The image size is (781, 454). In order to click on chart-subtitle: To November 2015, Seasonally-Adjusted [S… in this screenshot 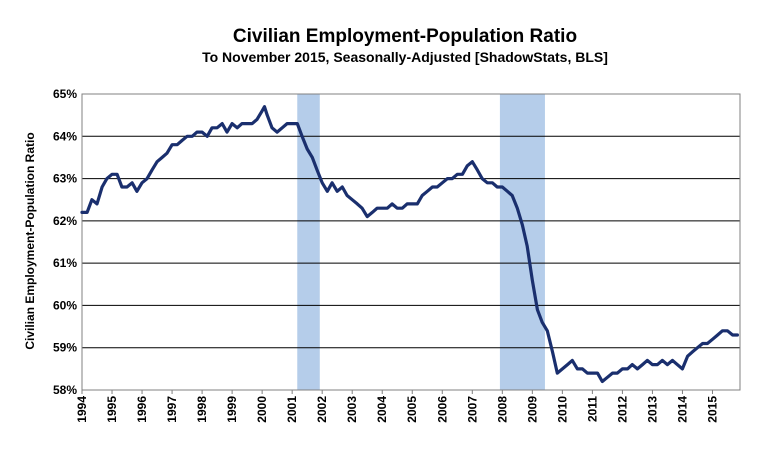, I will do `click(405, 57)`.